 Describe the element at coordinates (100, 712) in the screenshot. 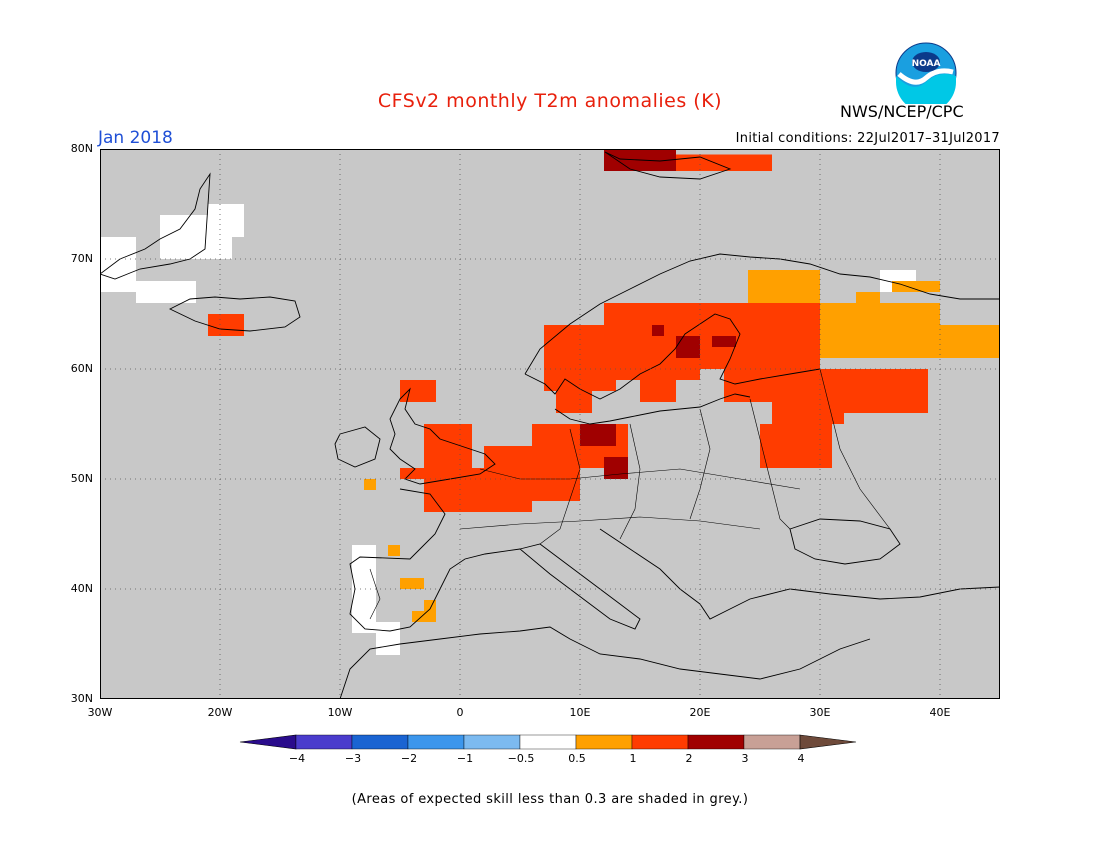

I see `lon-label: 30W` at that location.